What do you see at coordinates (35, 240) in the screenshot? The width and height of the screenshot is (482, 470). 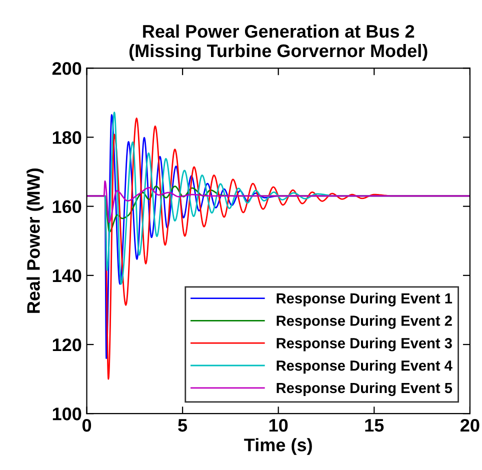 I see `y-axis-title: Real Power (MW)` at bounding box center [35, 240].